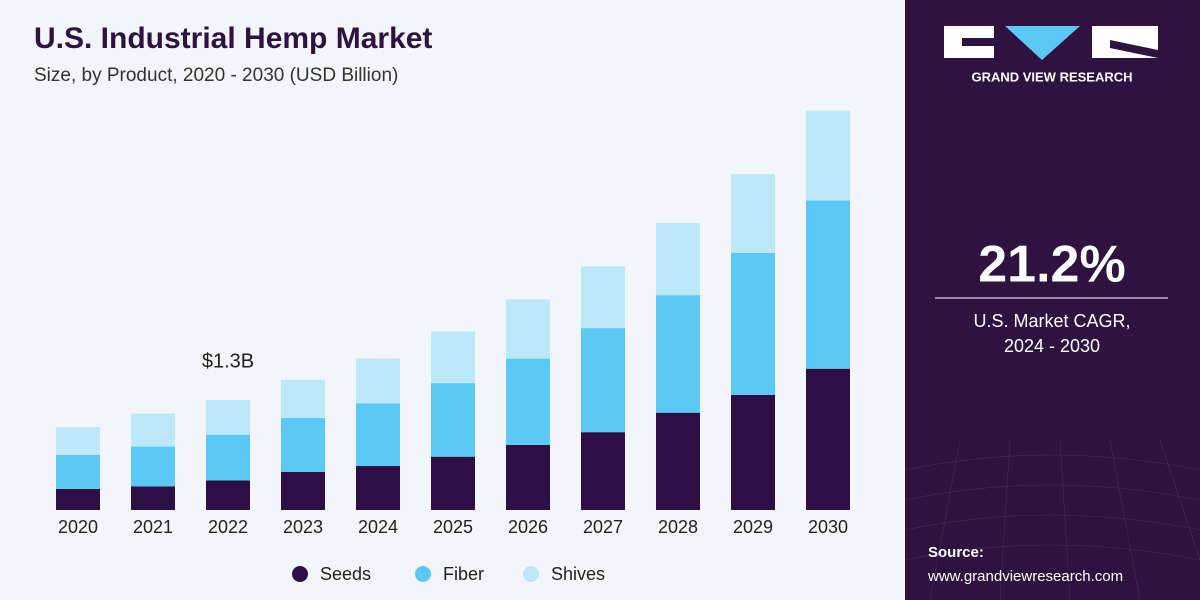 Image resolution: width=1200 pixels, height=600 pixels. What do you see at coordinates (678, 527) in the screenshot?
I see `x-tick-label: 2028` at bounding box center [678, 527].